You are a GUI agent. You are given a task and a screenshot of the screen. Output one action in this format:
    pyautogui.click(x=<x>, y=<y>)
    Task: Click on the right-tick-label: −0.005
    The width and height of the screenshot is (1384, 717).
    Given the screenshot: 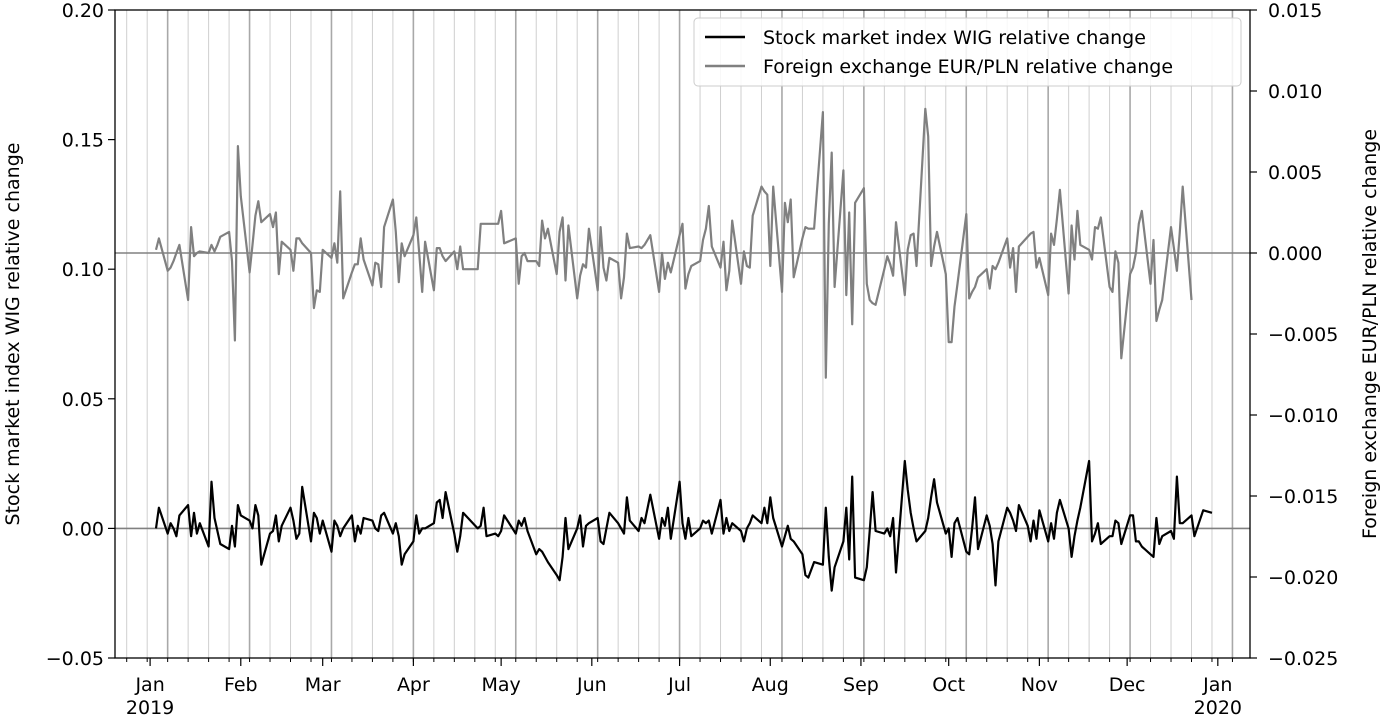 What is the action you would take?
    pyautogui.click(x=1303, y=335)
    